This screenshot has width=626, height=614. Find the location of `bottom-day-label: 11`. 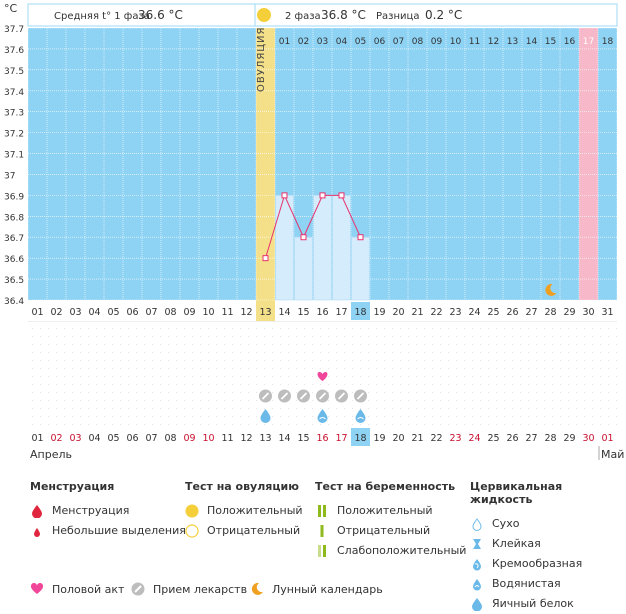

bottom-day-label: 11 is located at coordinates (227, 438).